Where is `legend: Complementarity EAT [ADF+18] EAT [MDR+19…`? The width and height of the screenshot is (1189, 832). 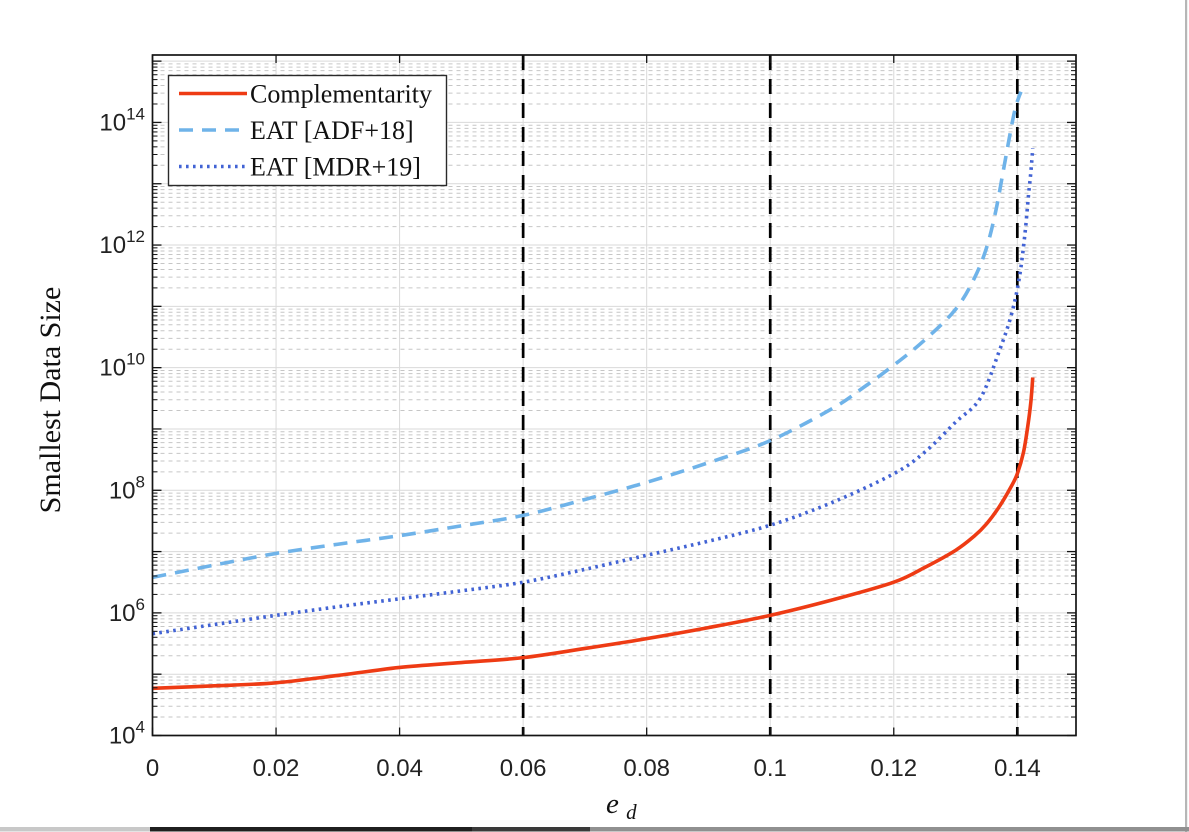
legend: Complementarity EAT [ADF+18] EAT [MDR+19… is located at coordinates (307, 130).